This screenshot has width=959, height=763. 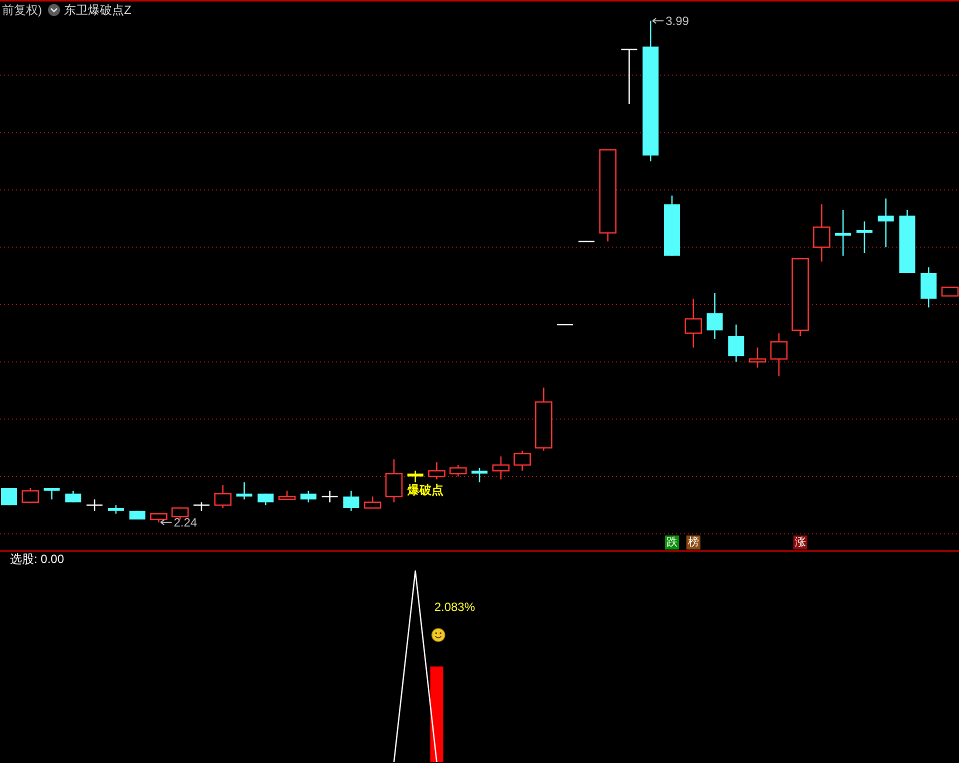 What do you see at coordinates (800, 542) in the screenshot?
I see `x-tick-label: 涨` at bounding box center [800, 542].